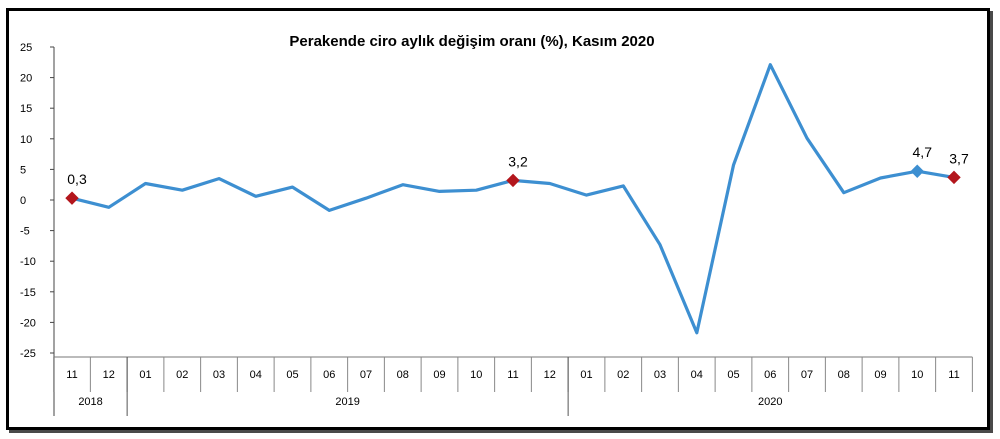  Describe the element at coordinates (347, 402) in the screenshot. I see `year-label: 2019` at that location.